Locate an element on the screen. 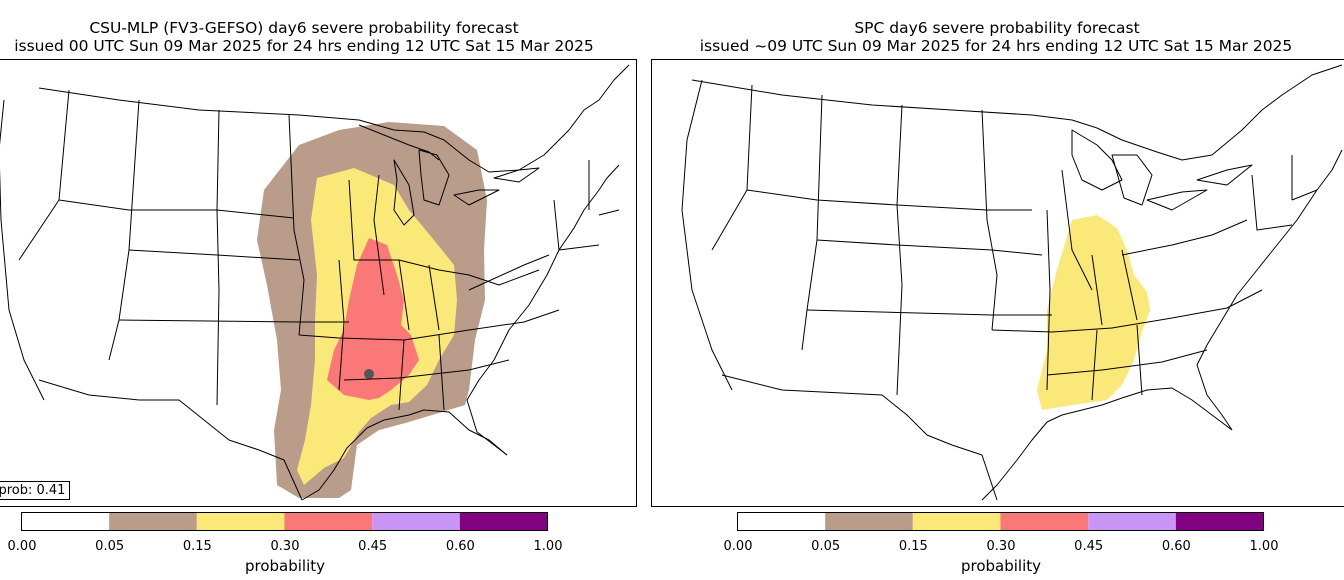  left-colorbar-tick-label: 0.05 is located at coordinates (110, 546).